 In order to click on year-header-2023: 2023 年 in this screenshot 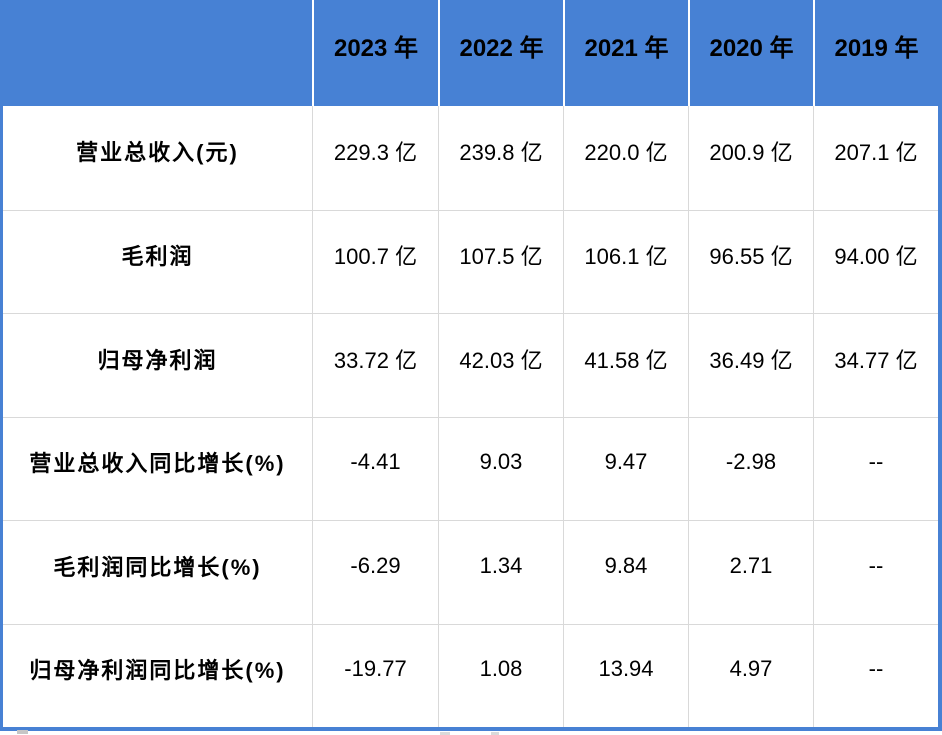, I will do `click(375, 53)`.